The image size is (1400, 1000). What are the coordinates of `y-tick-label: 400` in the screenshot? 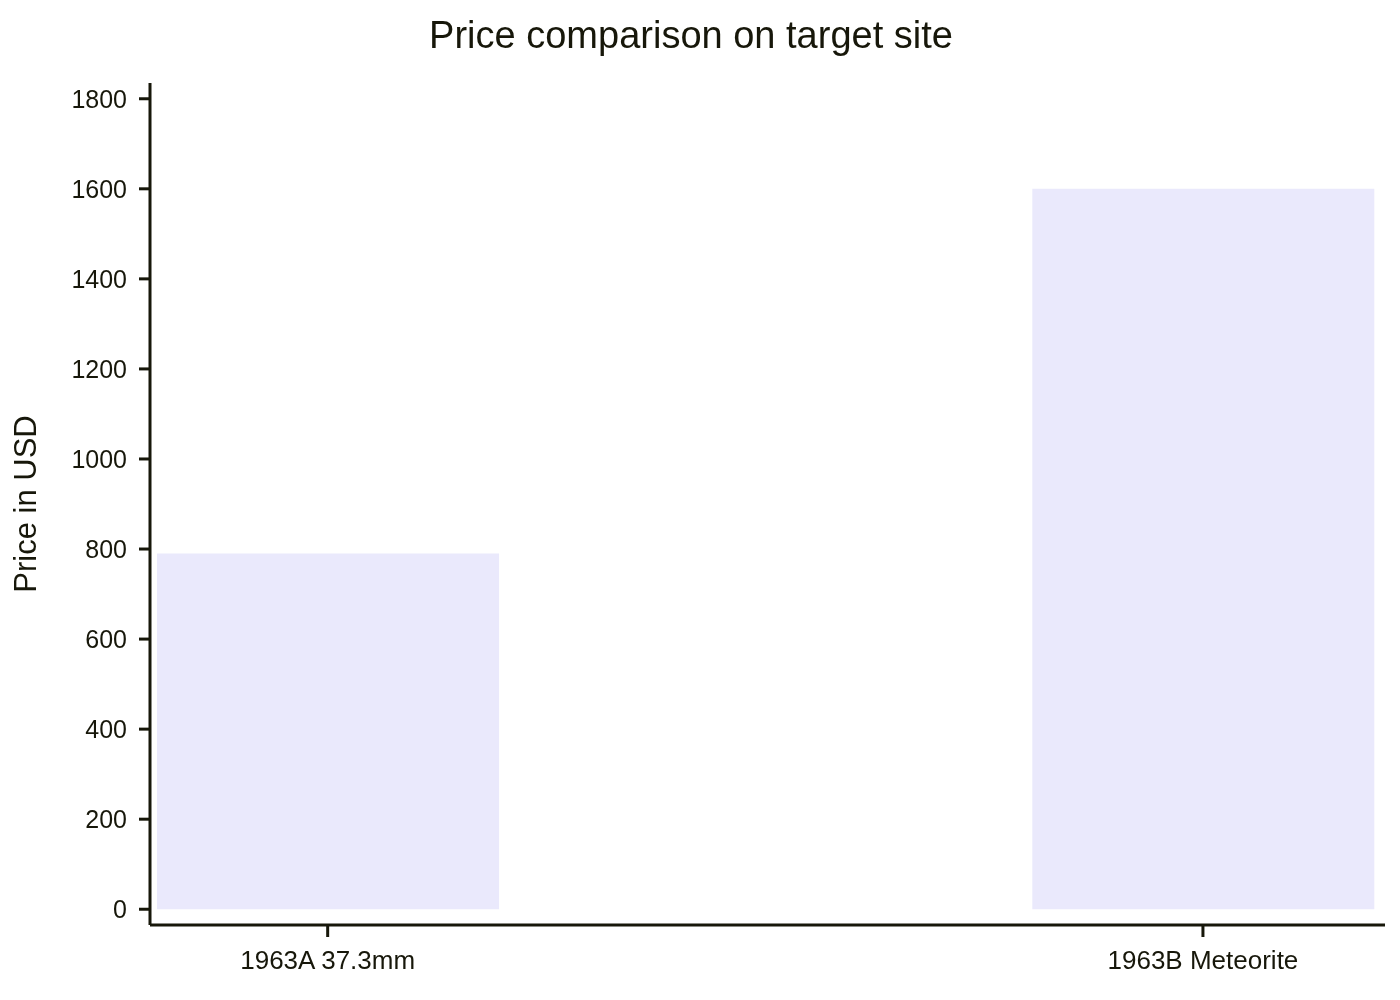 It's located at (106, 729).